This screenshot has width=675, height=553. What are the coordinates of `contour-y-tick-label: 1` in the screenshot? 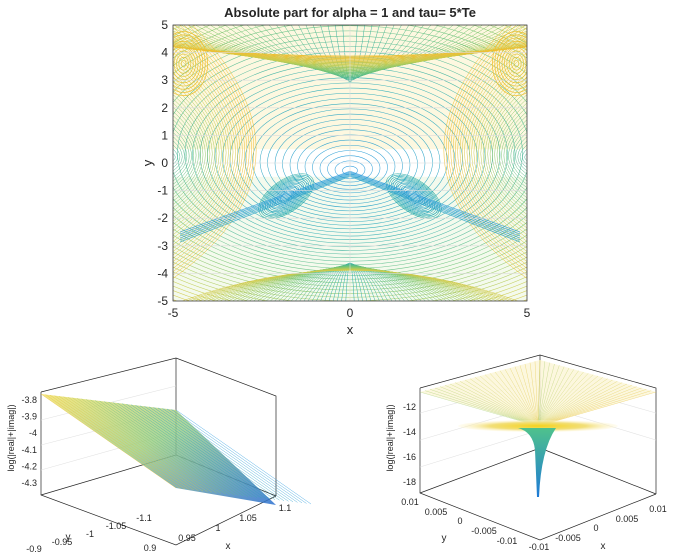 It's located at (164, 135).